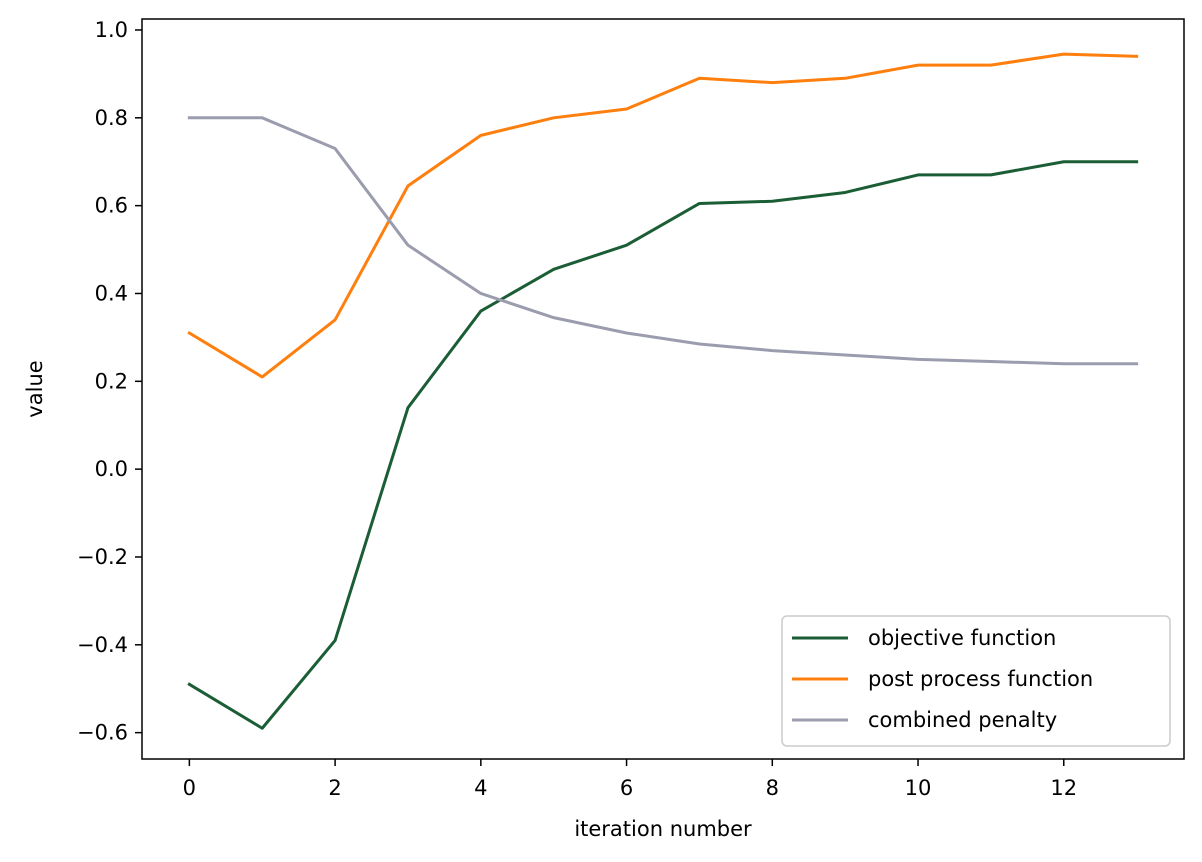 The height and width of the screenshot is (862, 1202). What do you see at coordinates (772, 788) in the screenshot?
I see `x-tick-label: 8` at bounding box center [772, 788].